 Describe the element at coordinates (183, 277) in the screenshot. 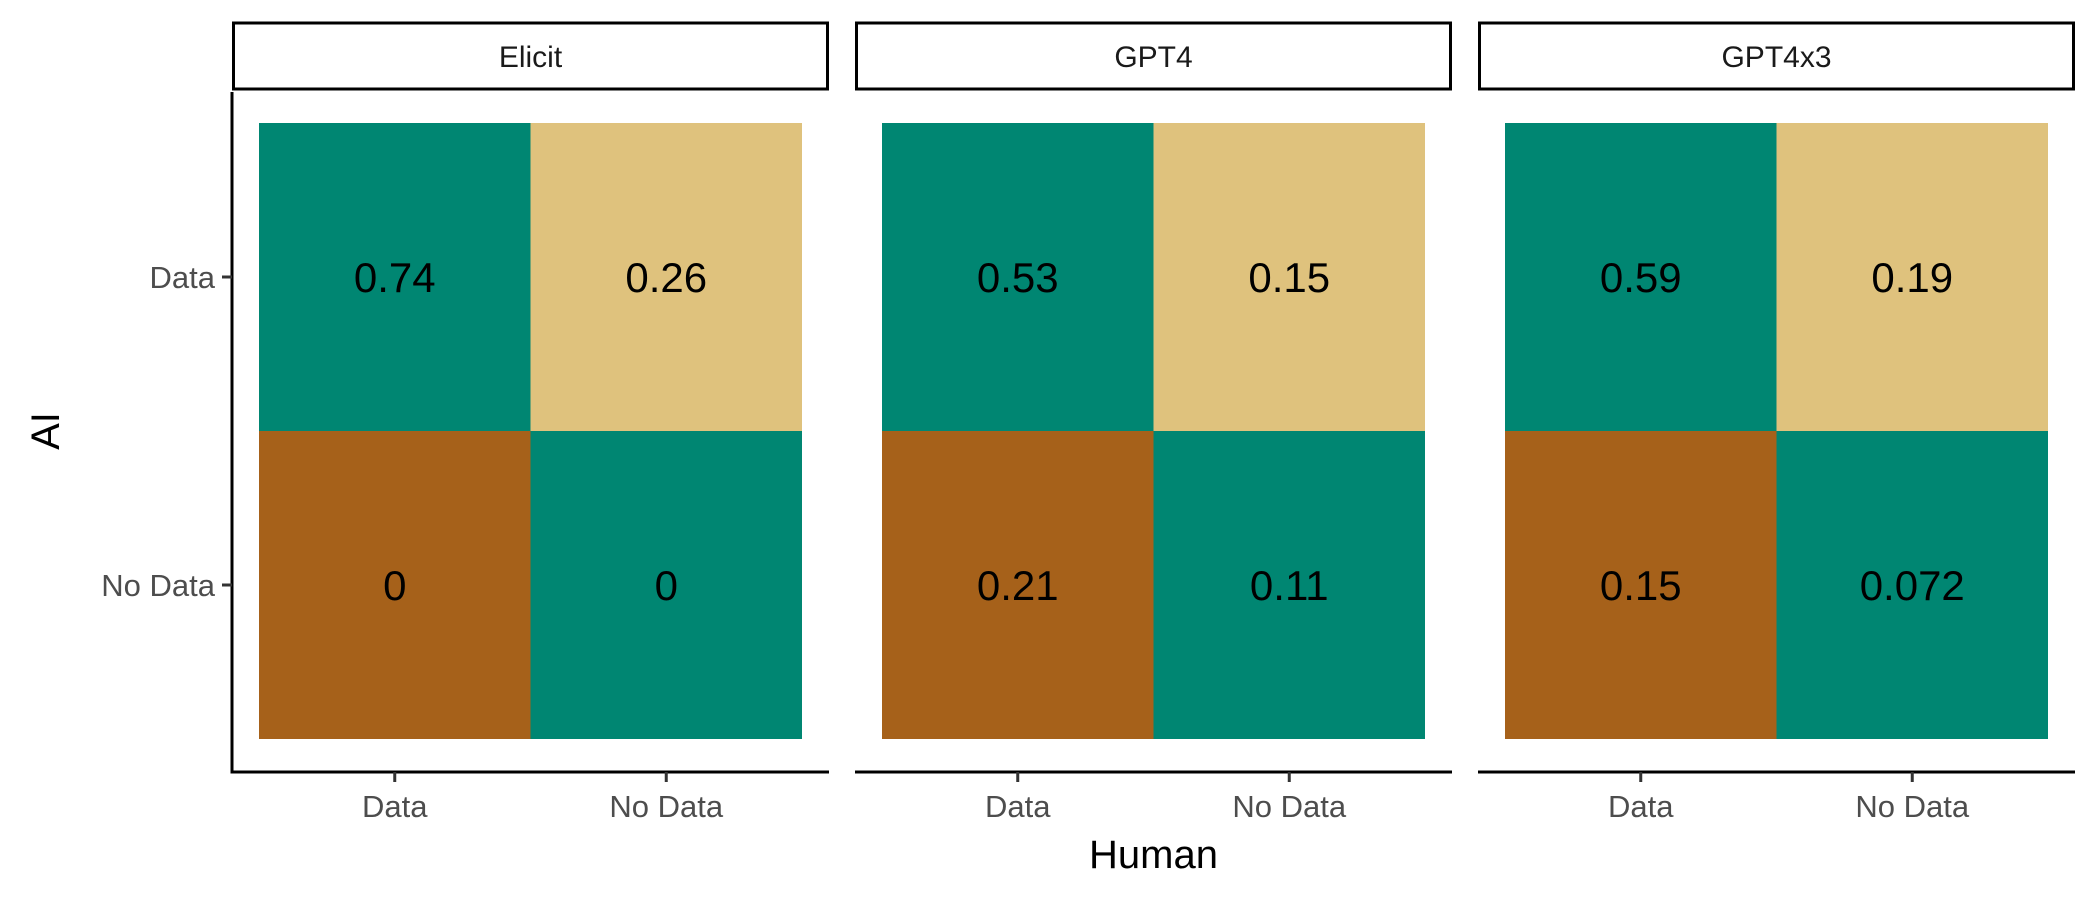

I see `y-tick-label: Data` at that location.